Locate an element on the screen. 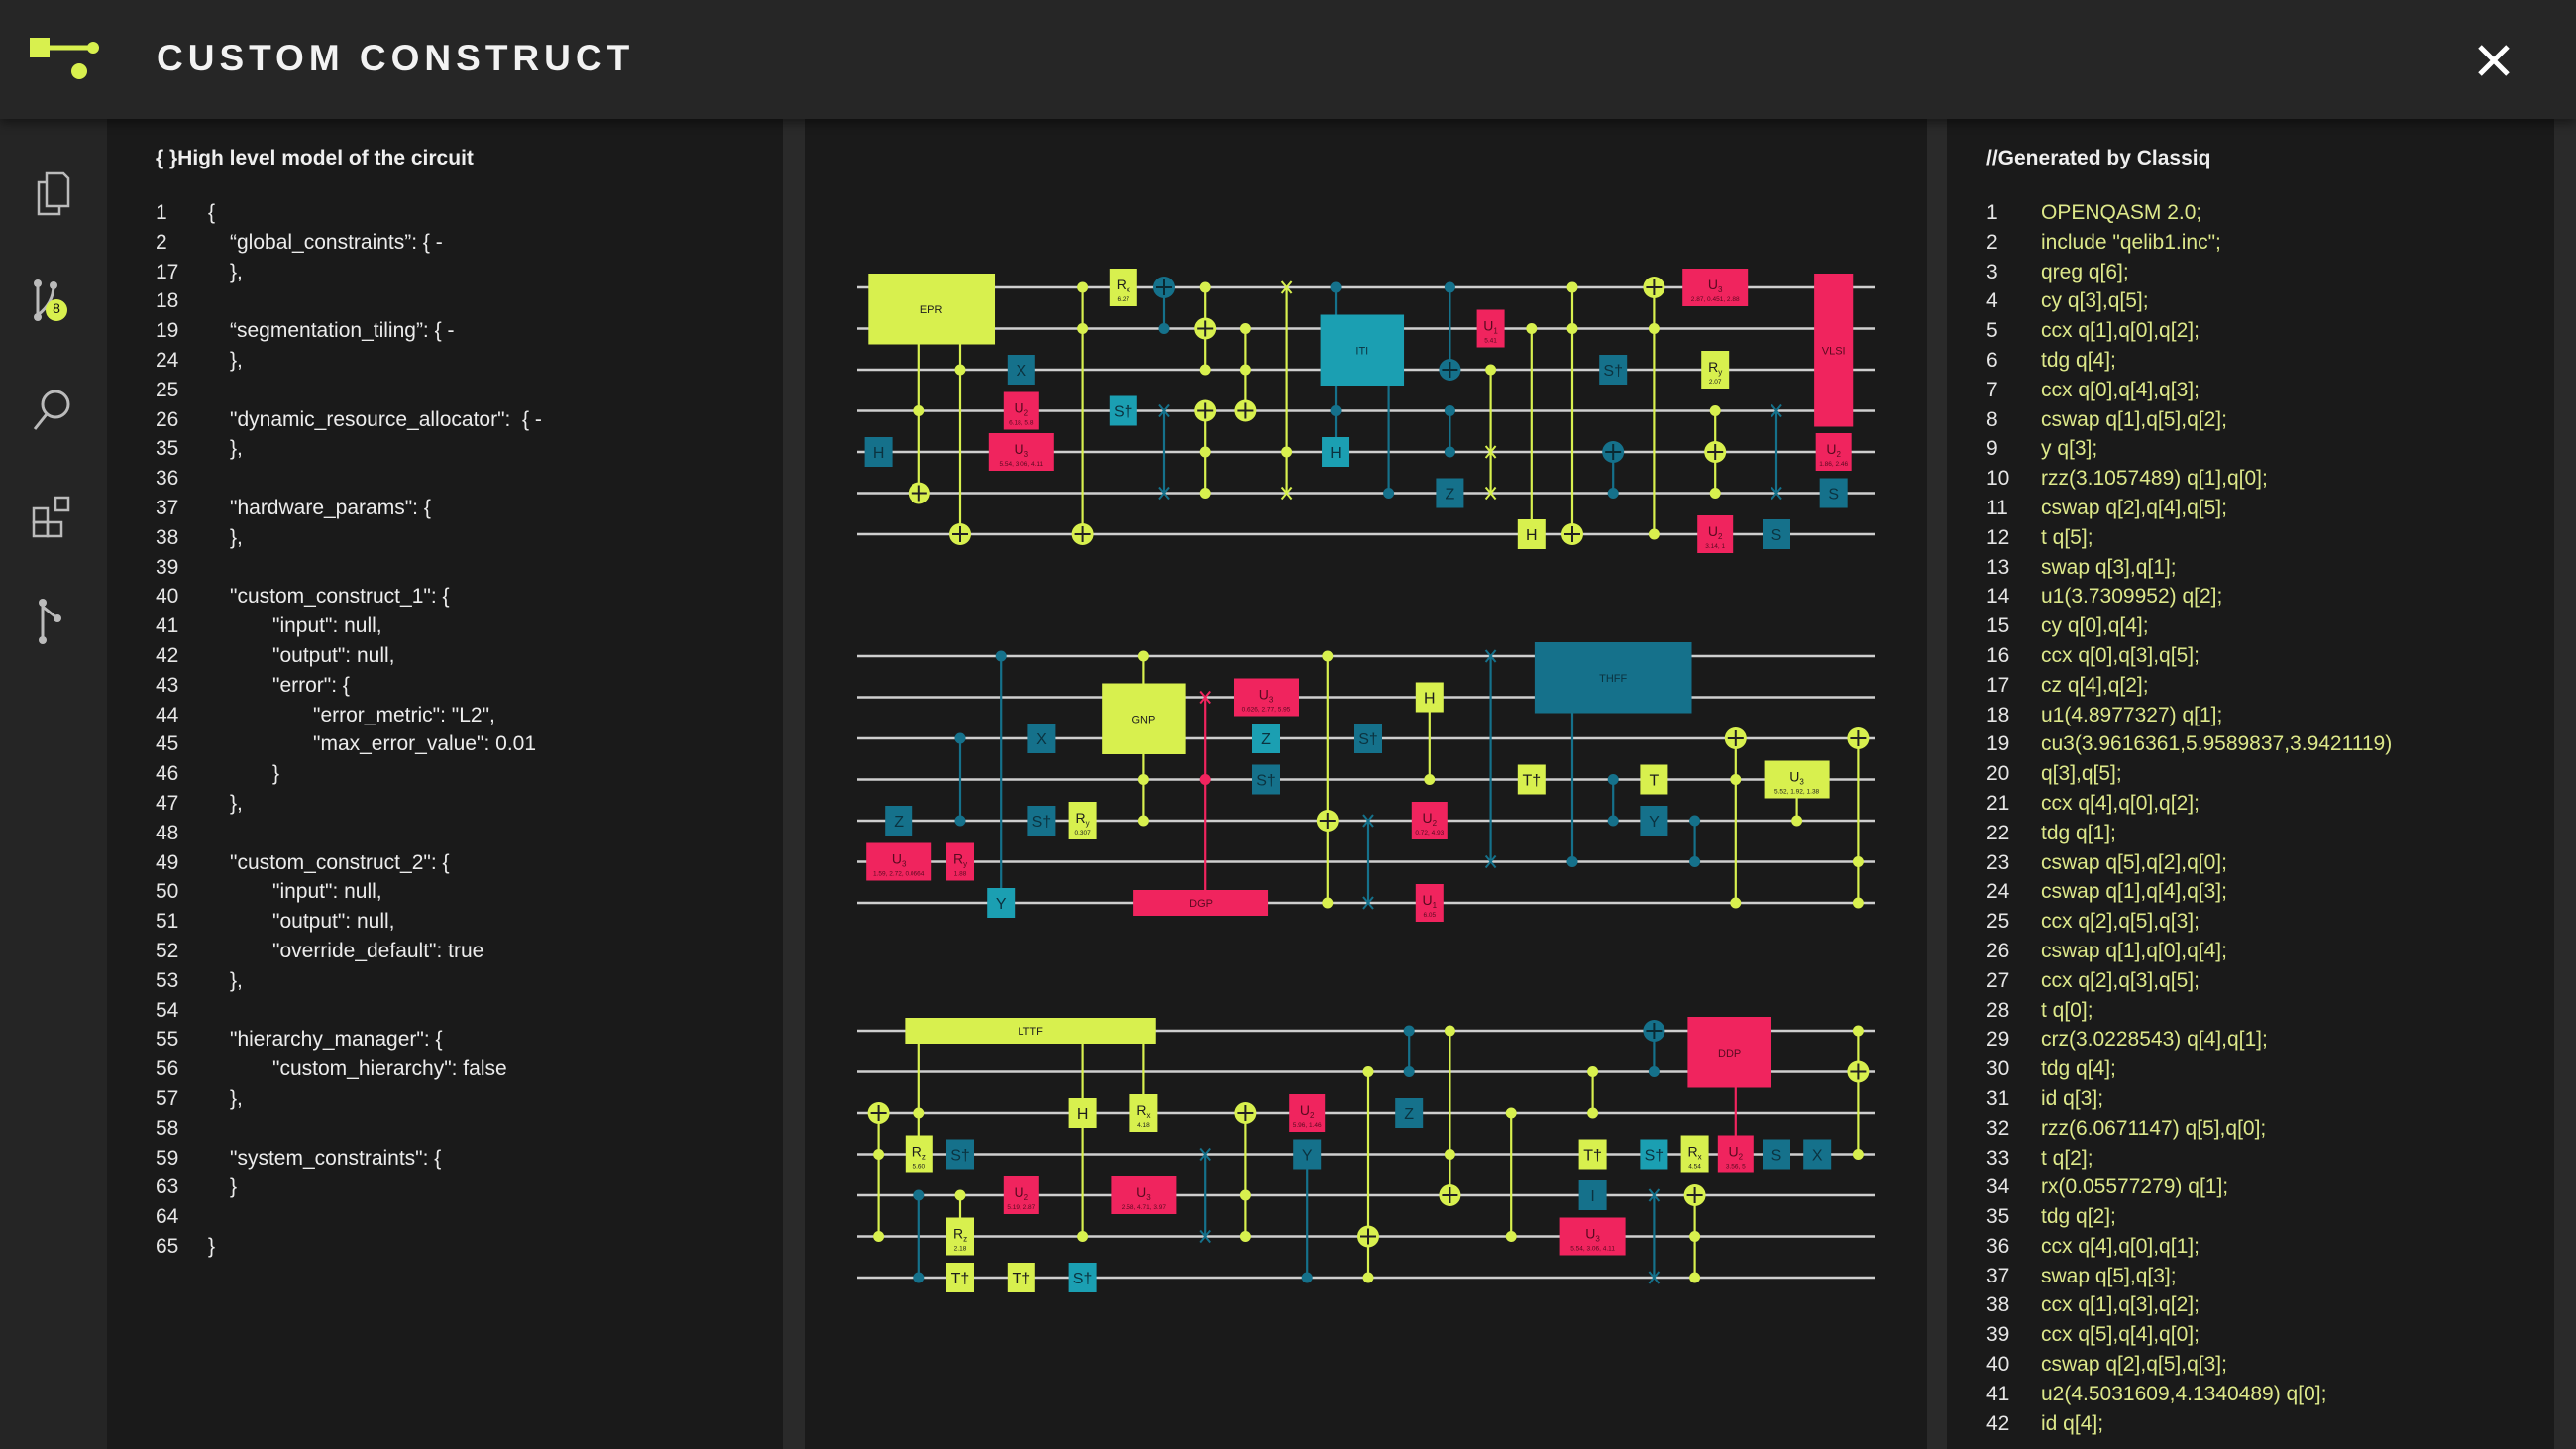 This screenshot has width=2576, height=1449. gate-params: 5.19, 2.87 is located at coordinates (1021, 1207).